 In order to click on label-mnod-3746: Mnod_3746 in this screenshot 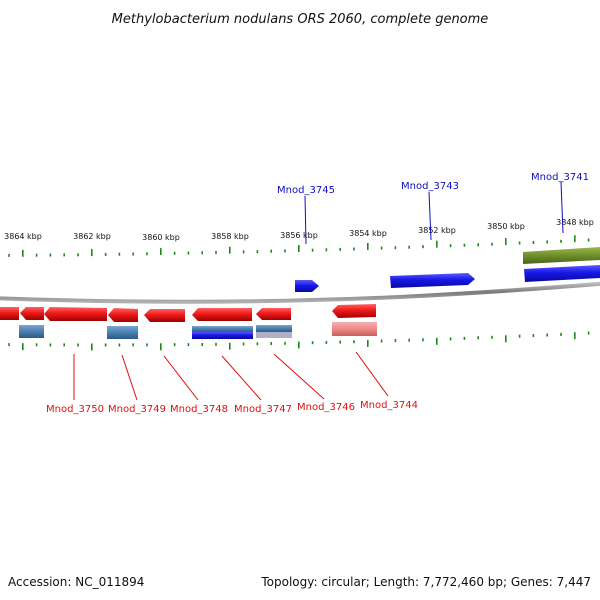, I will do `click(326, 407)`.